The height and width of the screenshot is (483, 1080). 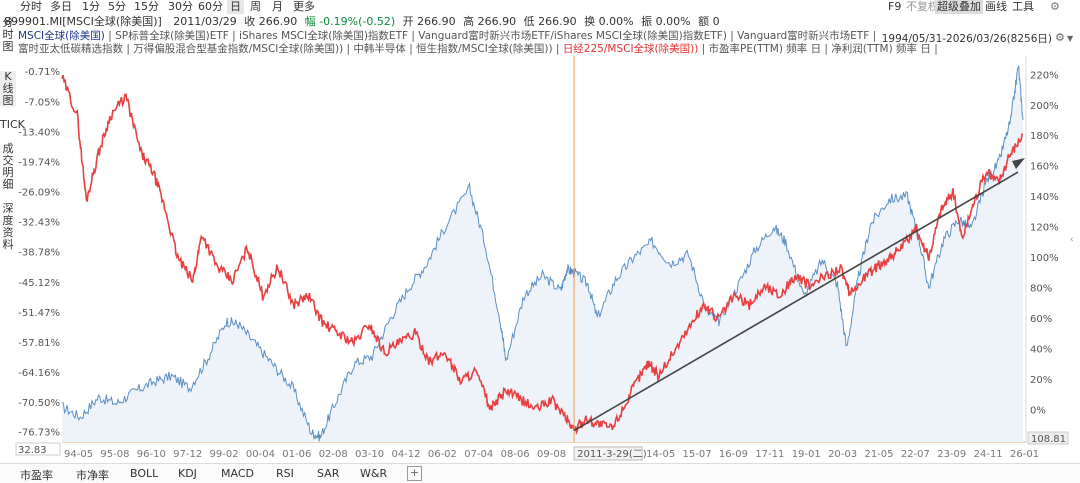 I want to click on x-axis-tick: 16-09, so click(x=733, y=454).